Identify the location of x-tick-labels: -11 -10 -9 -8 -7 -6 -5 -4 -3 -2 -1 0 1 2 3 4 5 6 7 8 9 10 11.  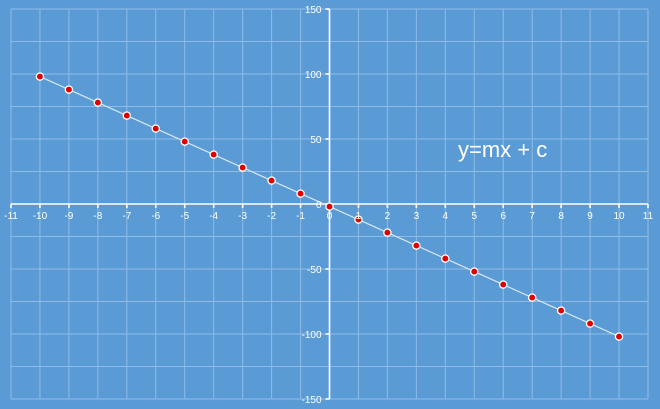
(328, 216).